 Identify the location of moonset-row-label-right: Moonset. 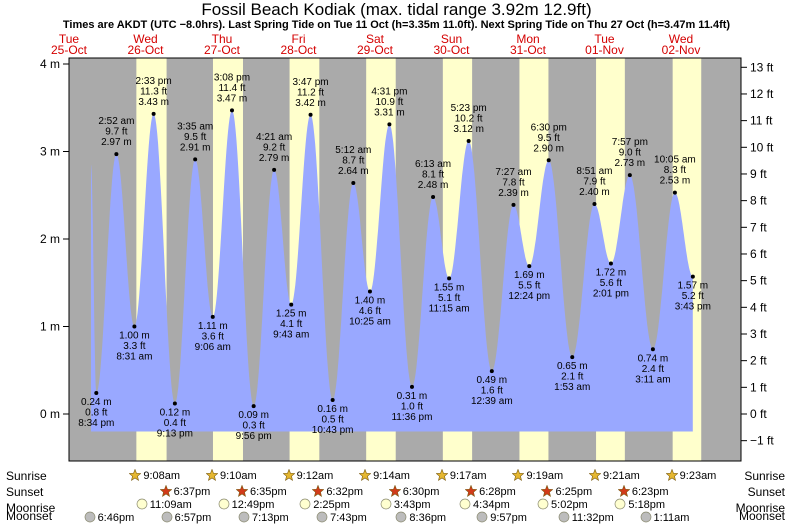
(761, 516).